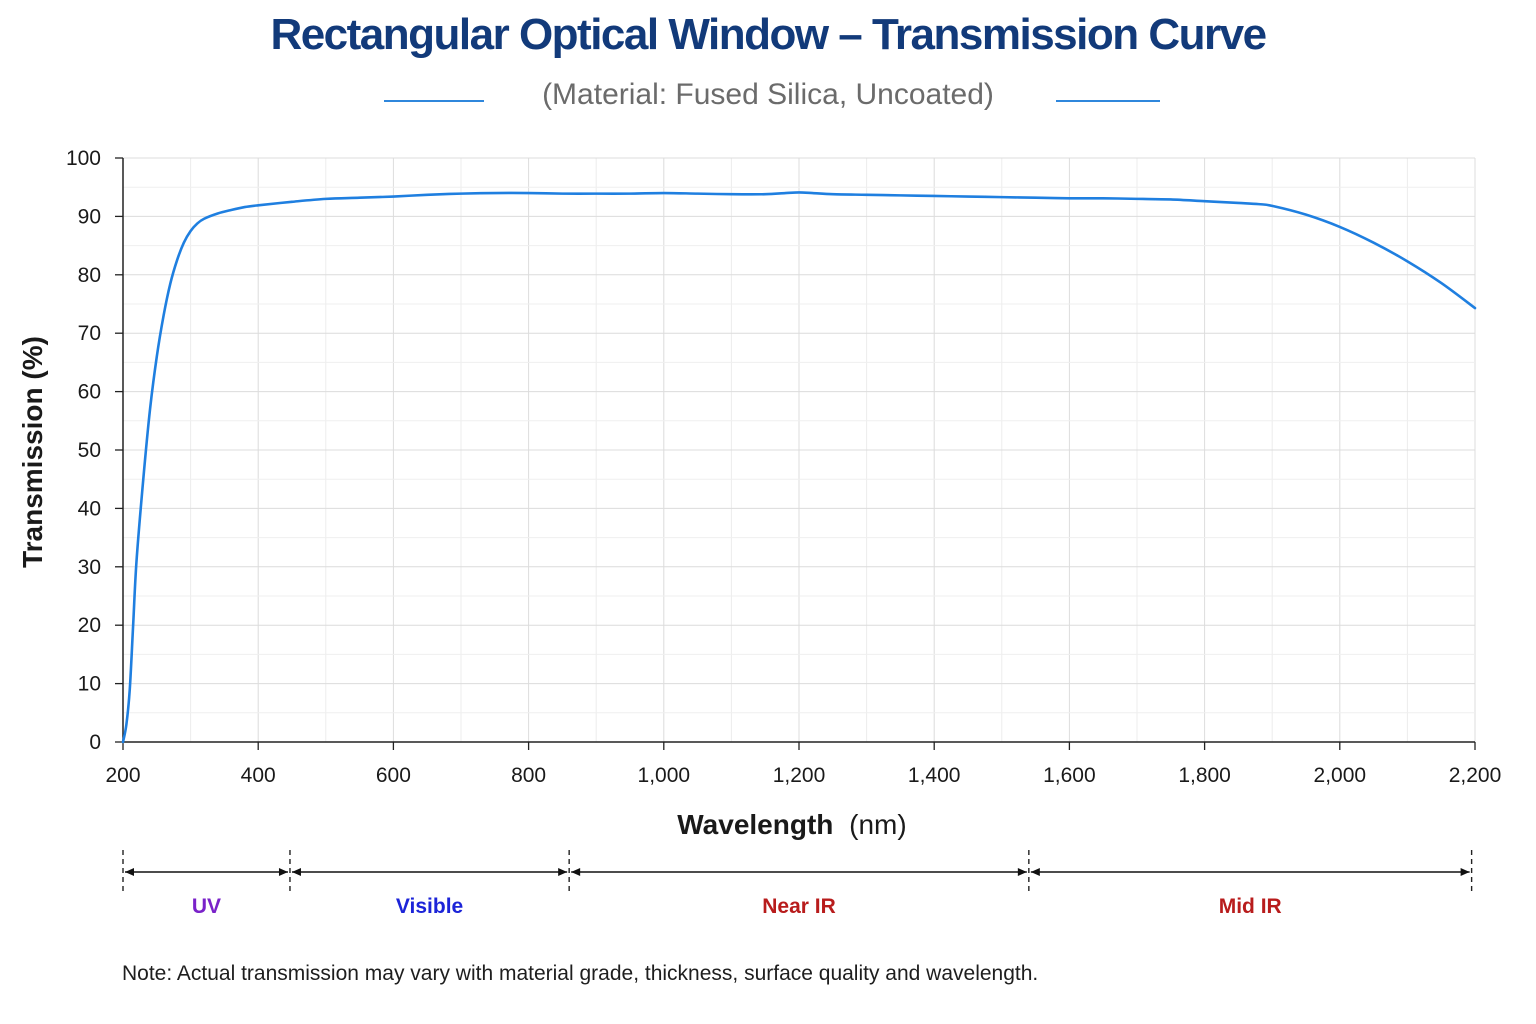 The width and height of the screenshot is (1536, 1024). Describe the element at coordinates (528, 775) in the screenshot. I see `x-tick-label: 800` at that location.